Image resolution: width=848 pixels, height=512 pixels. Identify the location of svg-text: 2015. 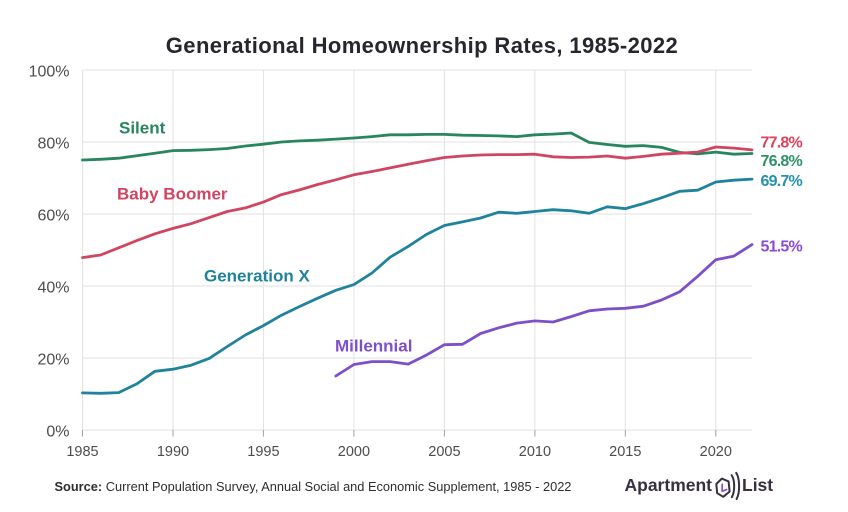
(625, 452).